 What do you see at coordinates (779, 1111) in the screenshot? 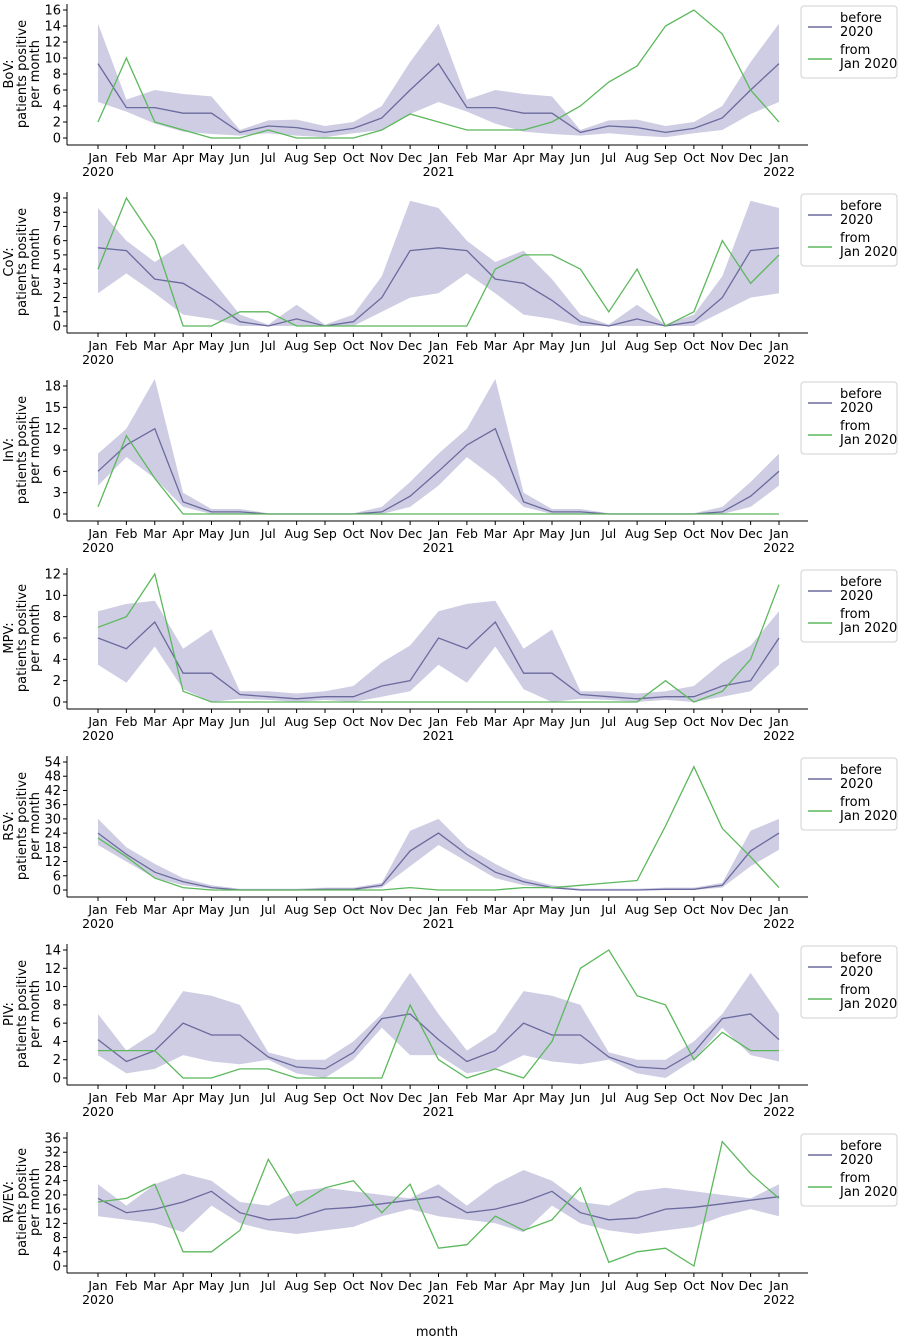
I see `x-tick-year-label: 2022` at bounding box center [779, 1111].